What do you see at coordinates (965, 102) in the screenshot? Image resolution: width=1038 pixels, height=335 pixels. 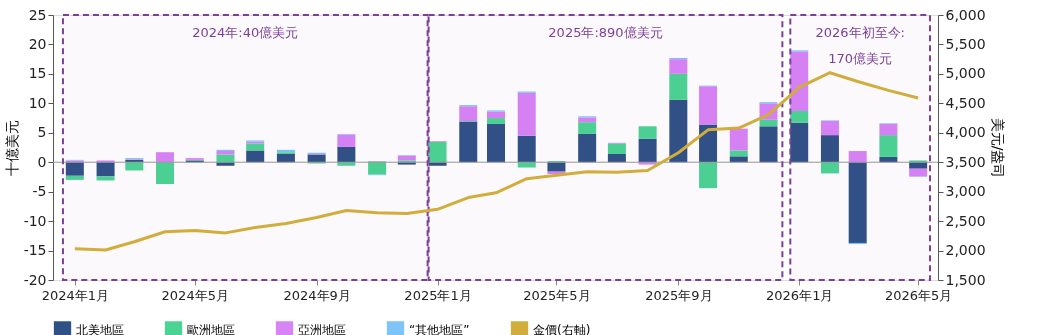 I see `y2-tick-label: 4,500` at bounding box center [965, 102].